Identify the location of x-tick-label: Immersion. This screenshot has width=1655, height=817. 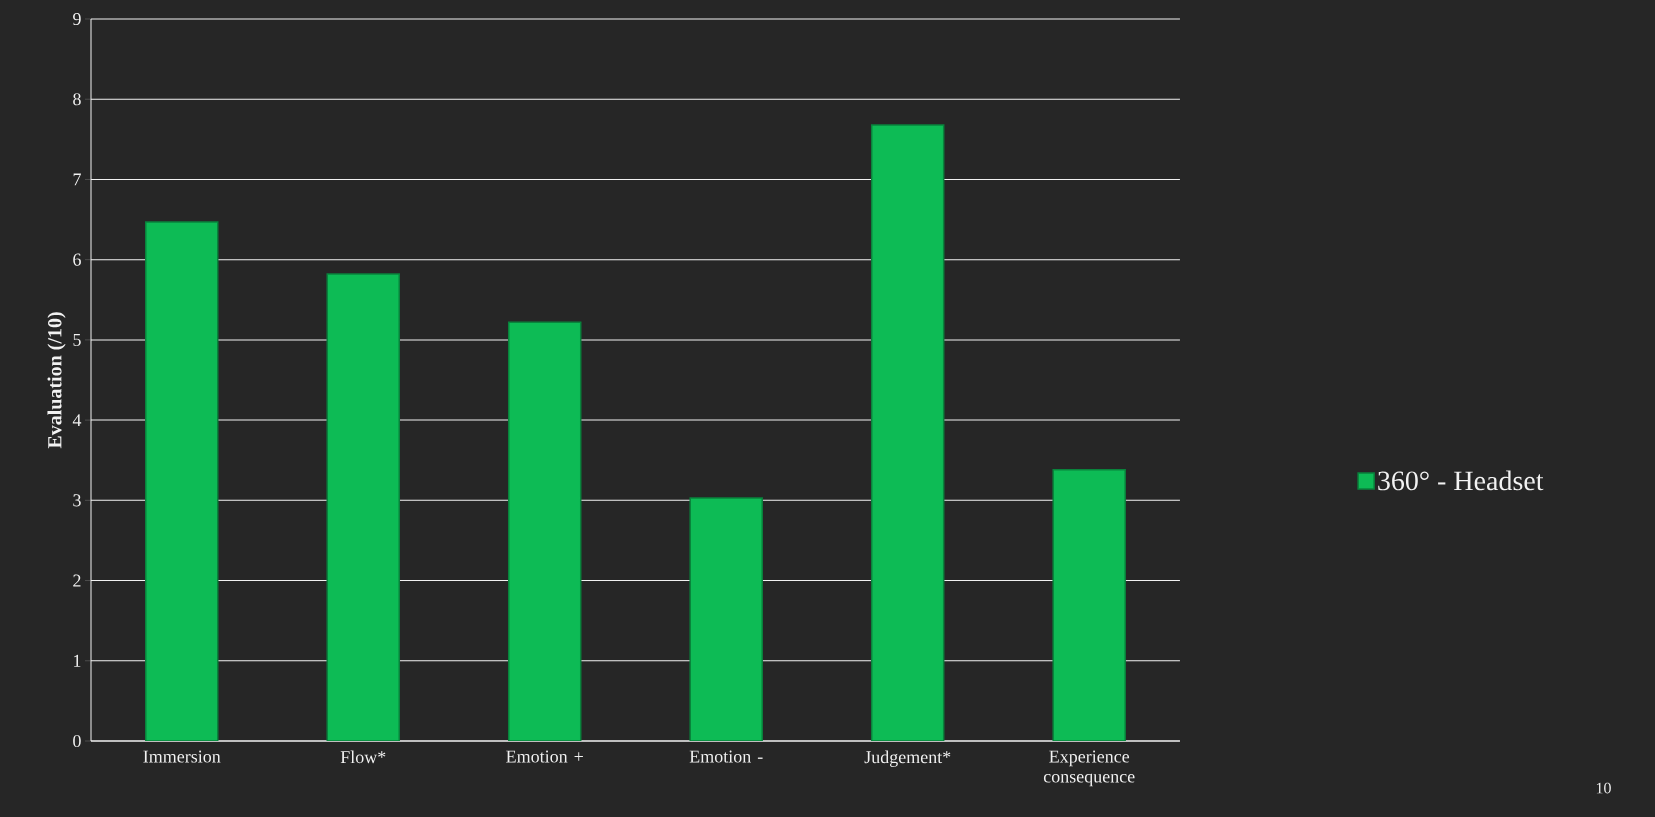
(182, 756).